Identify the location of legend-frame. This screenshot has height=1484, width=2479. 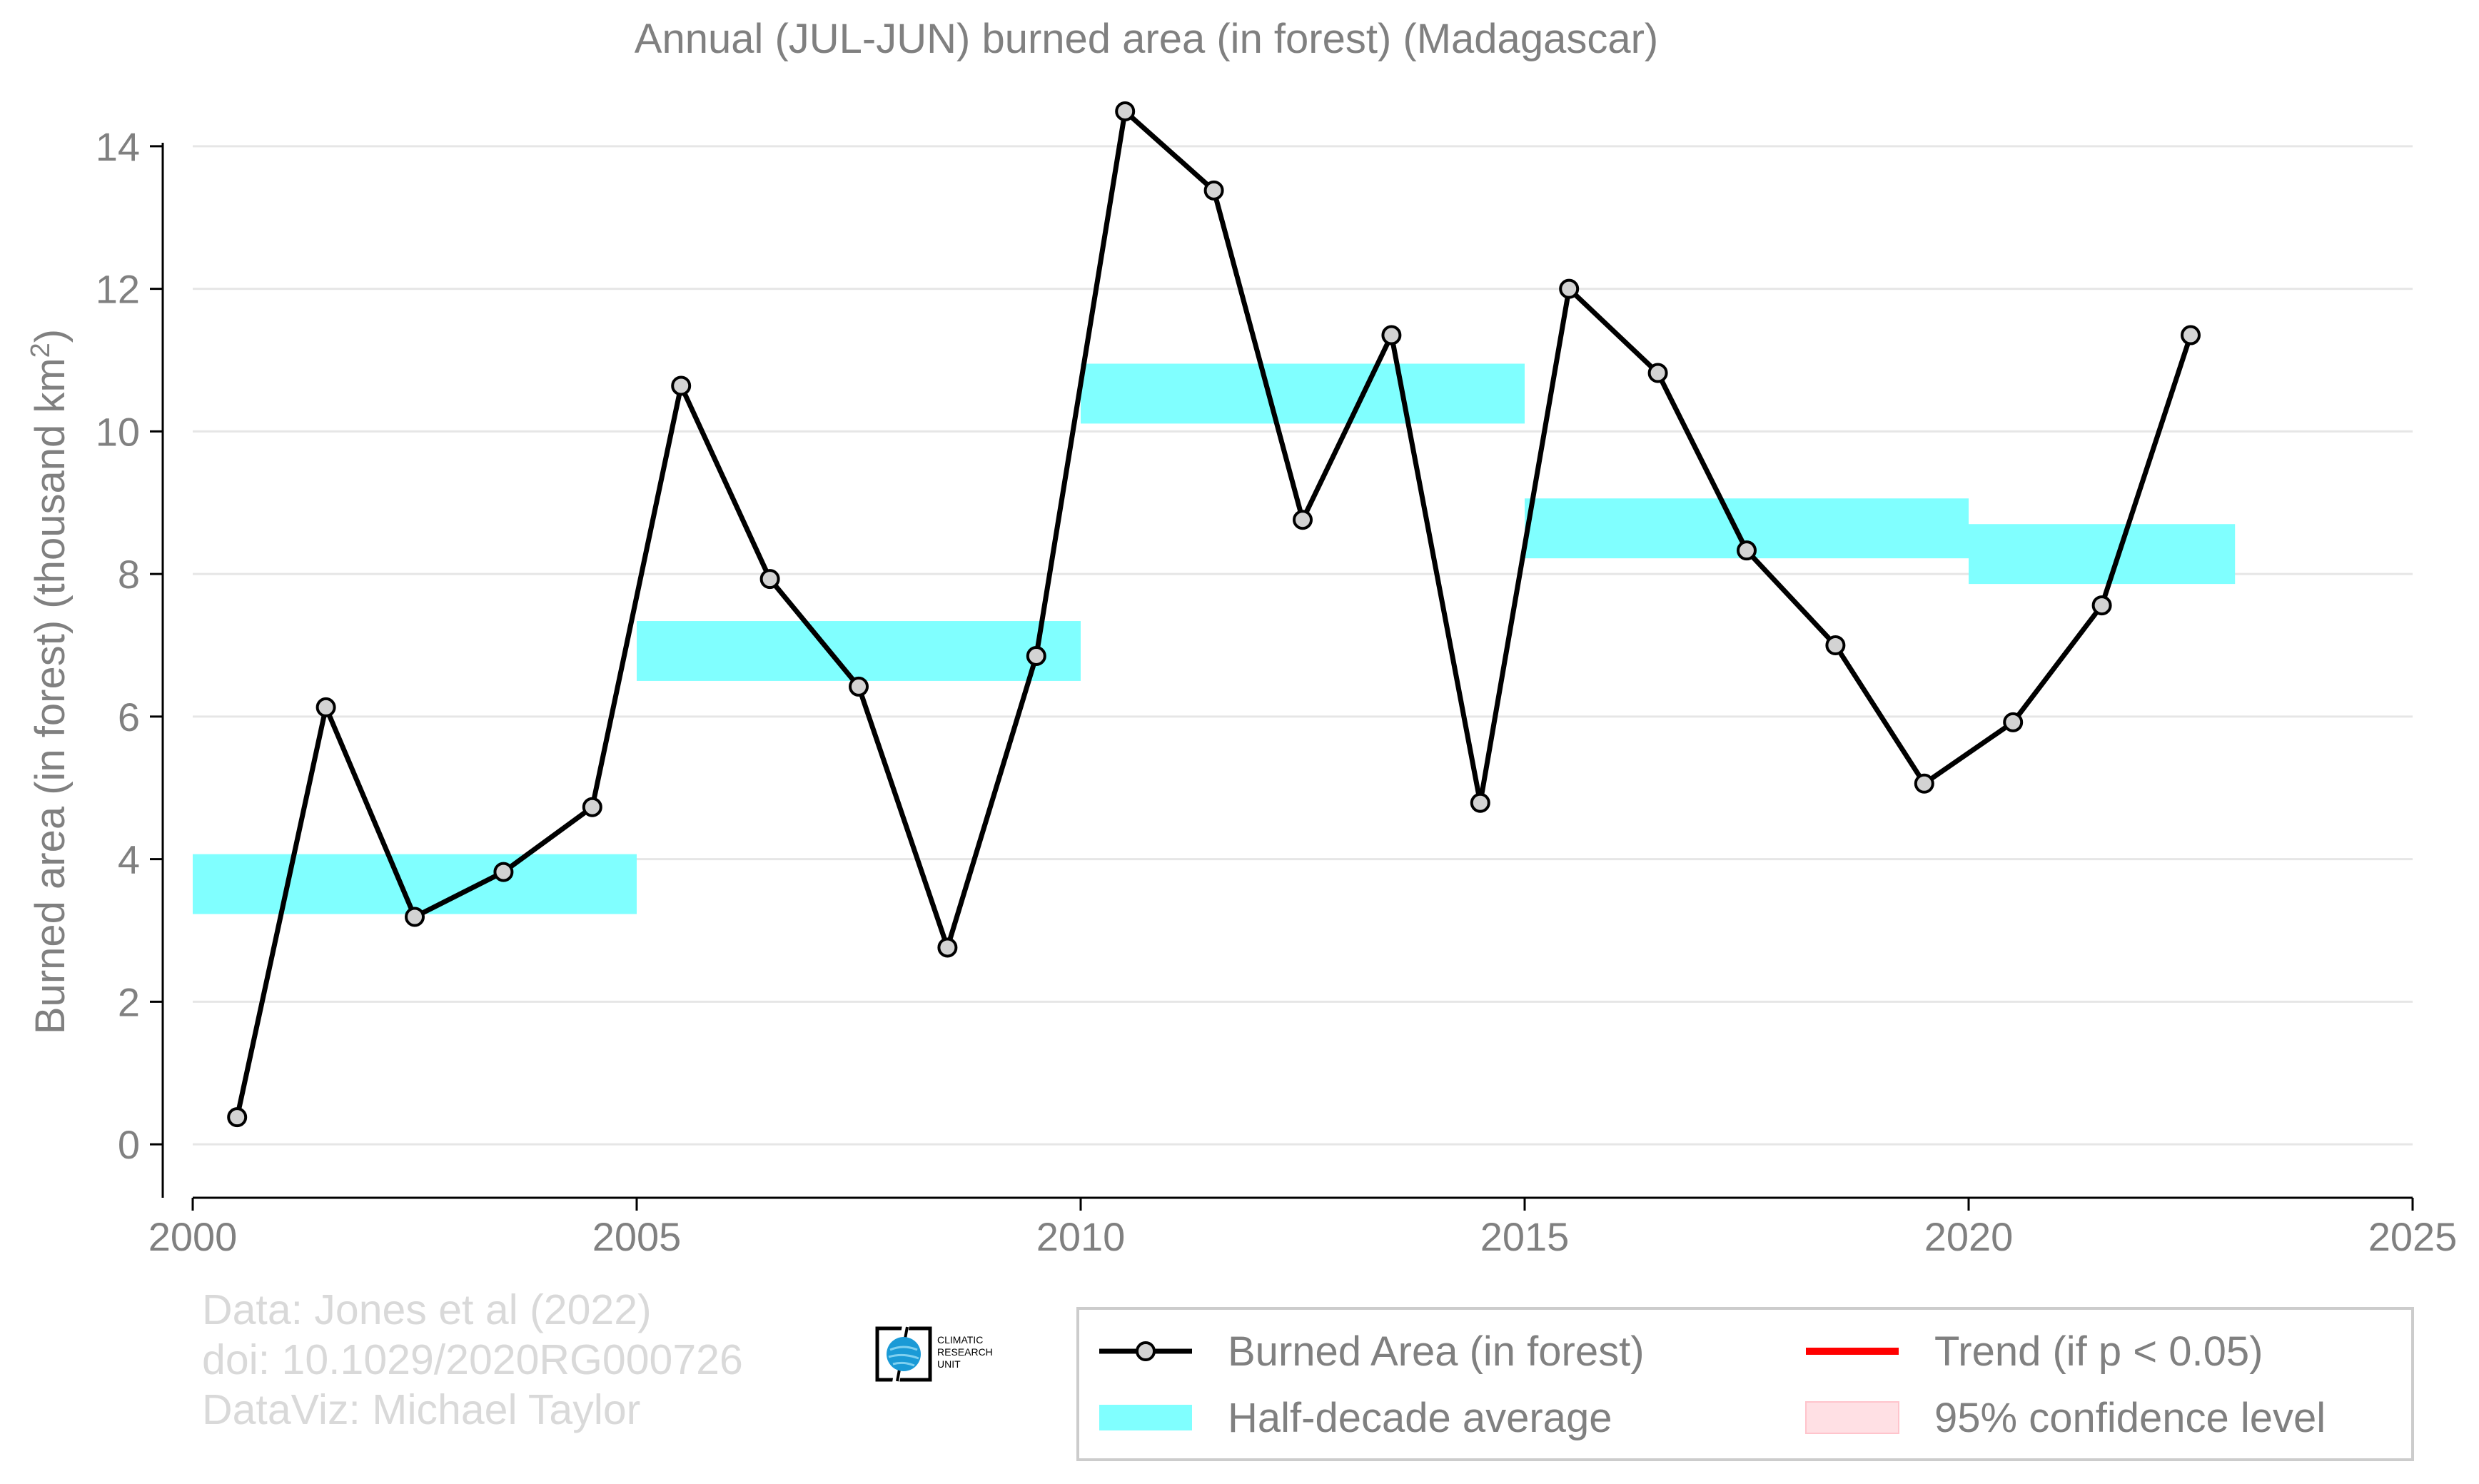
(1745, 1384).